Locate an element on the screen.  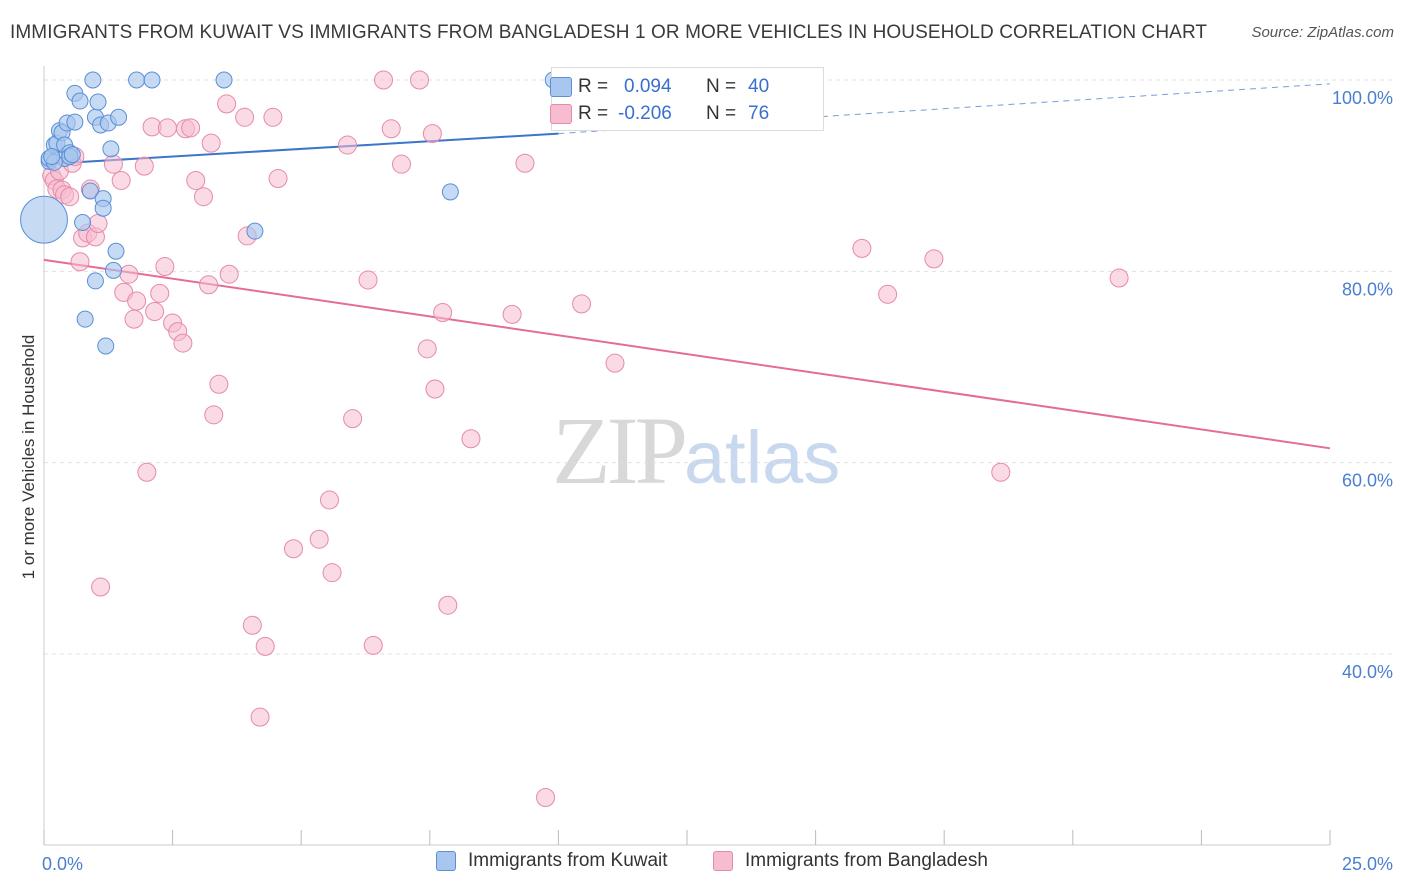
kuwait-r-label: R = is located at coordinates (593, 86).